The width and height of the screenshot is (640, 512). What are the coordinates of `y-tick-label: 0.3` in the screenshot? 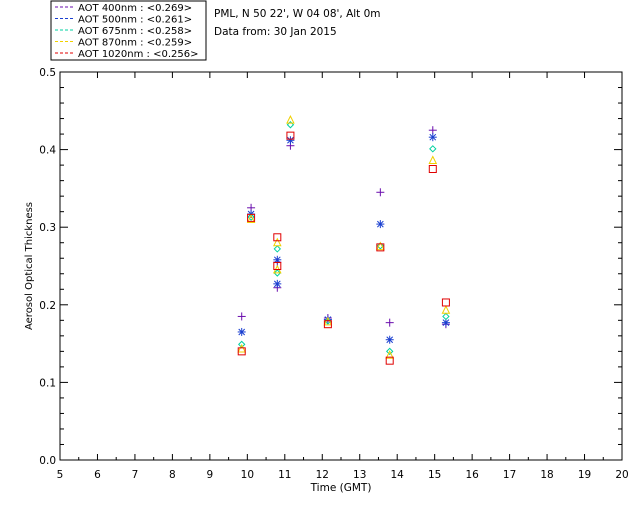 It's located at (47, 228).